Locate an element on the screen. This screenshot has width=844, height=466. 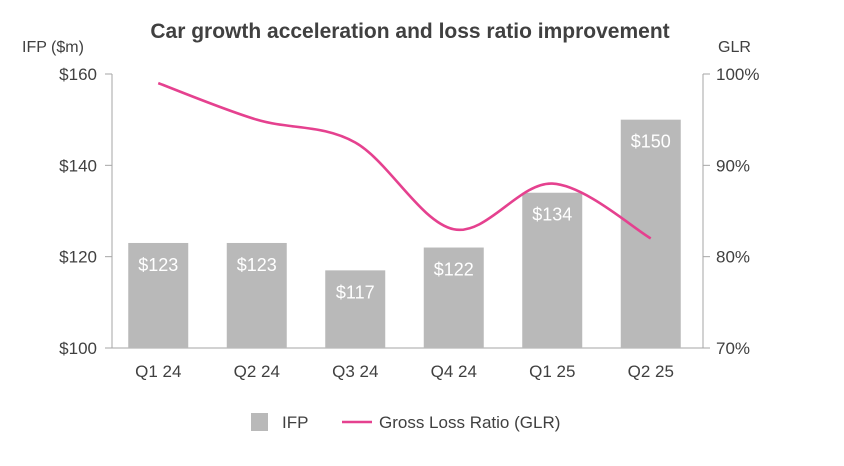
x-category-label: Q1 25 is located at coordinates (552, 371).